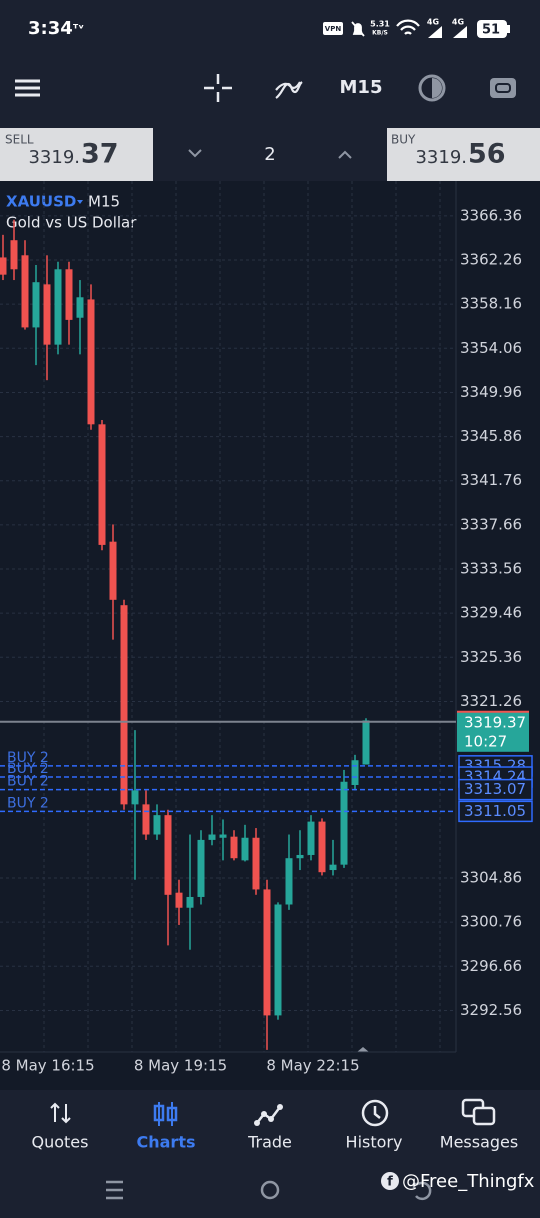  What do you see at coordinates (491, 613) in the screenshot?
I see `y-tick-label: 3329.46` at bounding box center [491, 613].